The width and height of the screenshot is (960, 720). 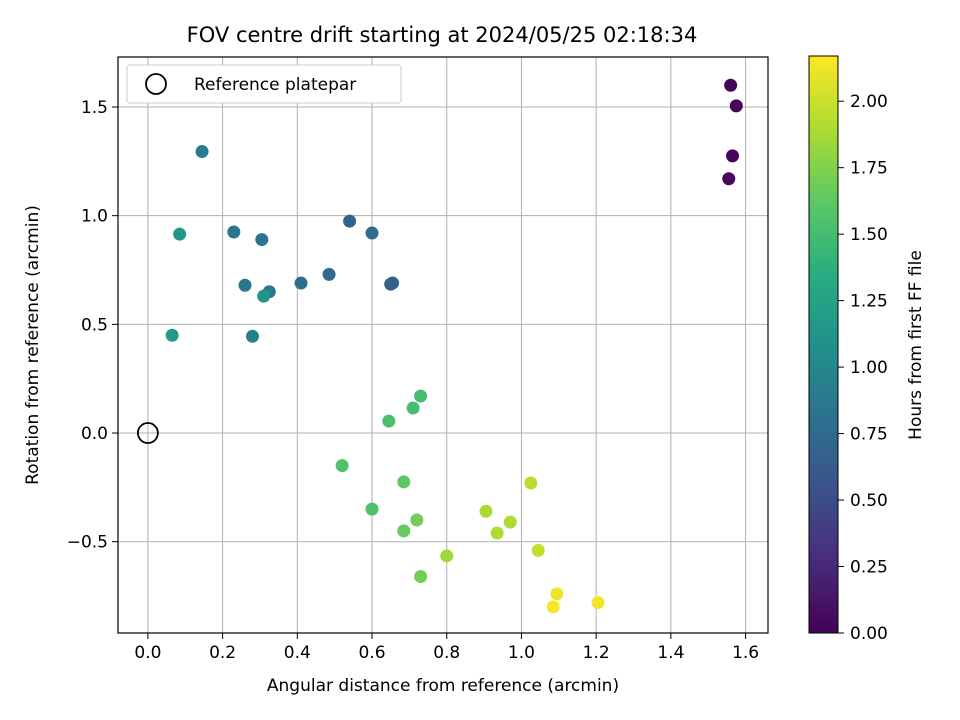 I want to click on colorbar-ticks: 0.00 0.25 0.50 0.75 1.00 1.25 1.50 1.75 2.00, so click(x=863, y=368).